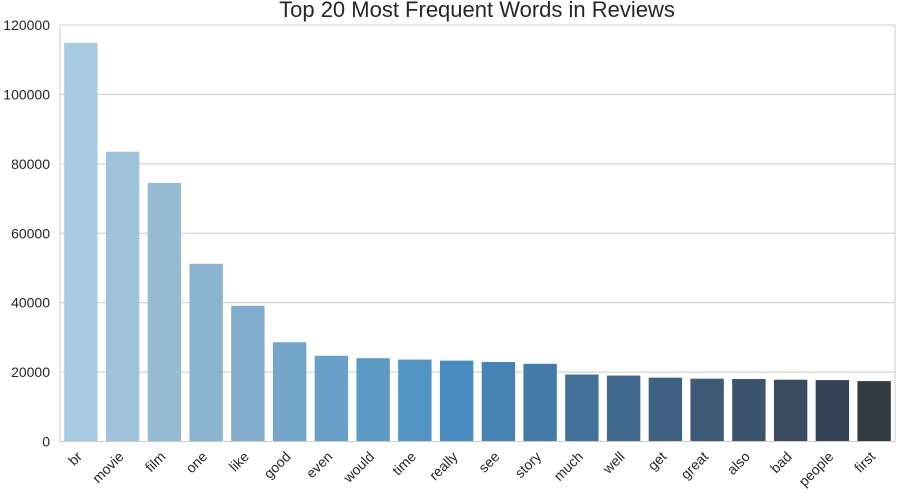 The image size is (904, 493). Describe the element at coordinates (108, 467) in the screenshot. I see `x-tick-label: movie` at that location.